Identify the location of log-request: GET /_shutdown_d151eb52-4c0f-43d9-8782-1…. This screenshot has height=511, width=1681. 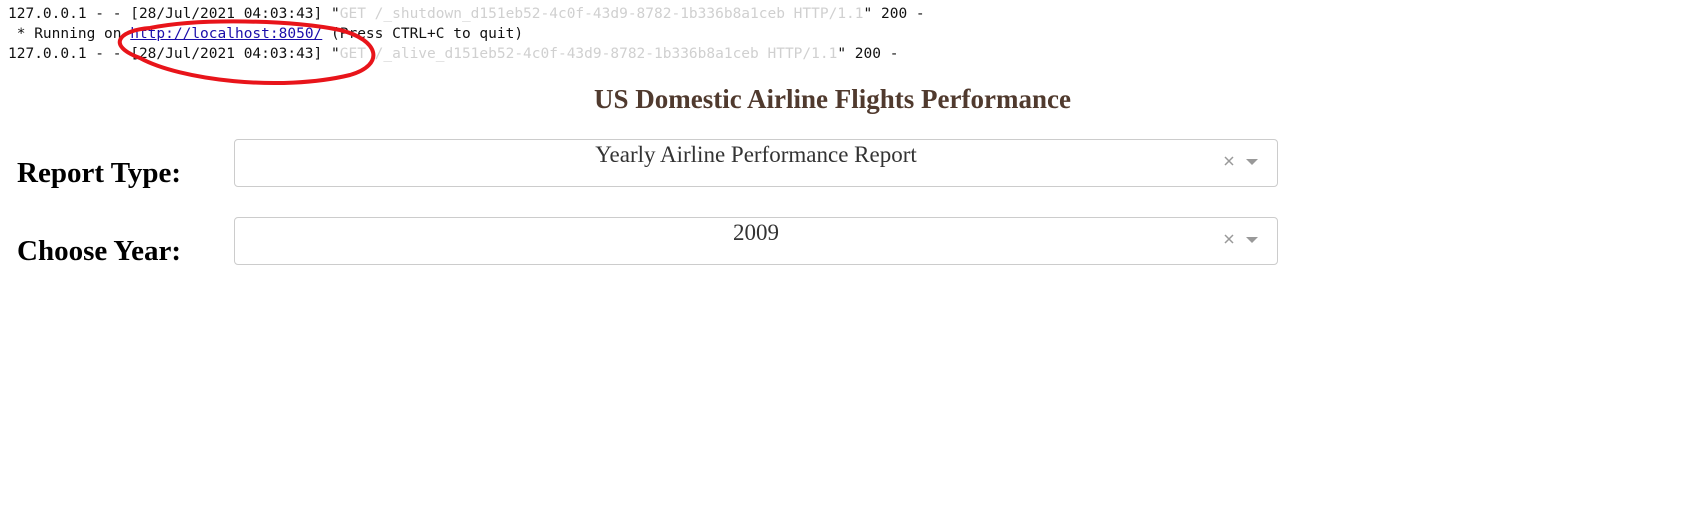
(601, 14).